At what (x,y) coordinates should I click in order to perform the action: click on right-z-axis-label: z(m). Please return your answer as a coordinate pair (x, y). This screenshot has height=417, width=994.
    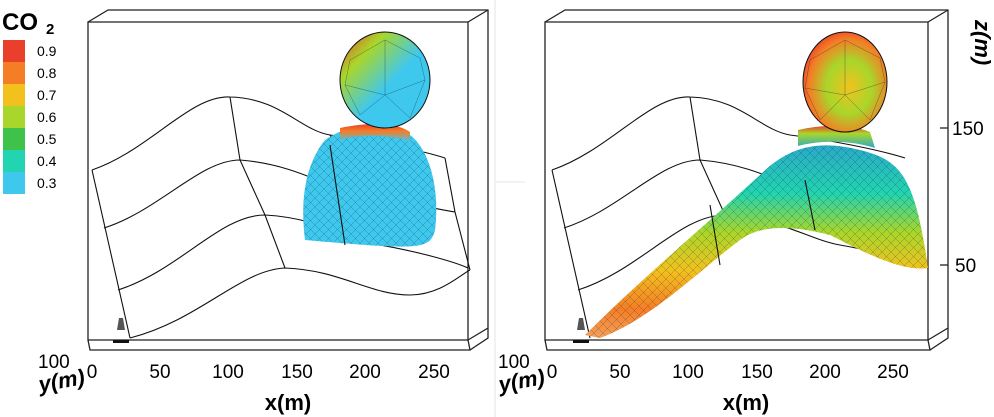
    Looking at the image, I should click on (982, 42).